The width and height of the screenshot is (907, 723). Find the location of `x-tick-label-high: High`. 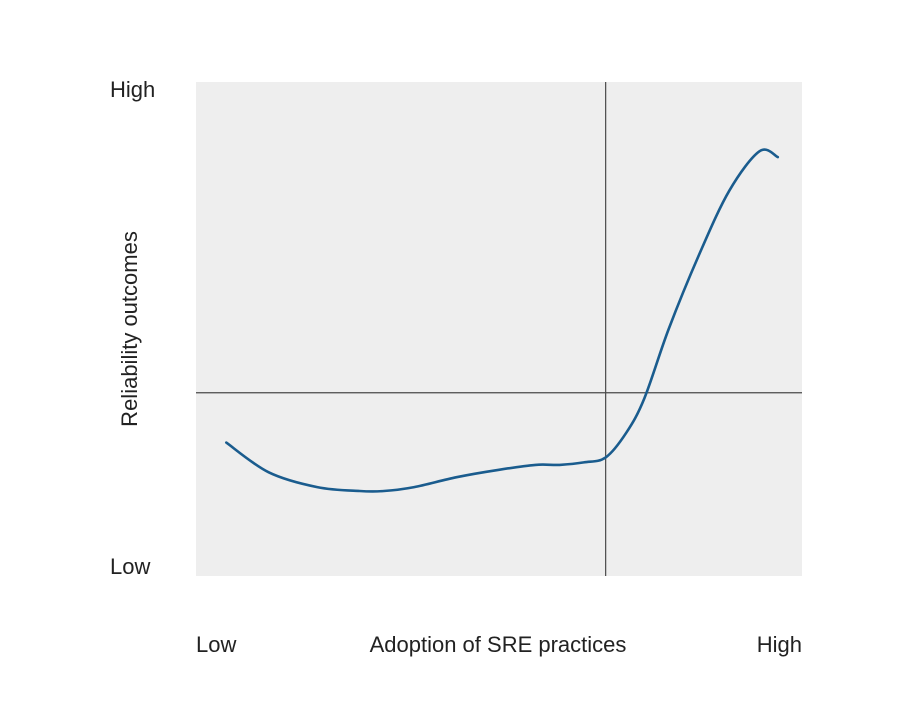

x-tick-label-high: High is located at coordinates (779, 644).